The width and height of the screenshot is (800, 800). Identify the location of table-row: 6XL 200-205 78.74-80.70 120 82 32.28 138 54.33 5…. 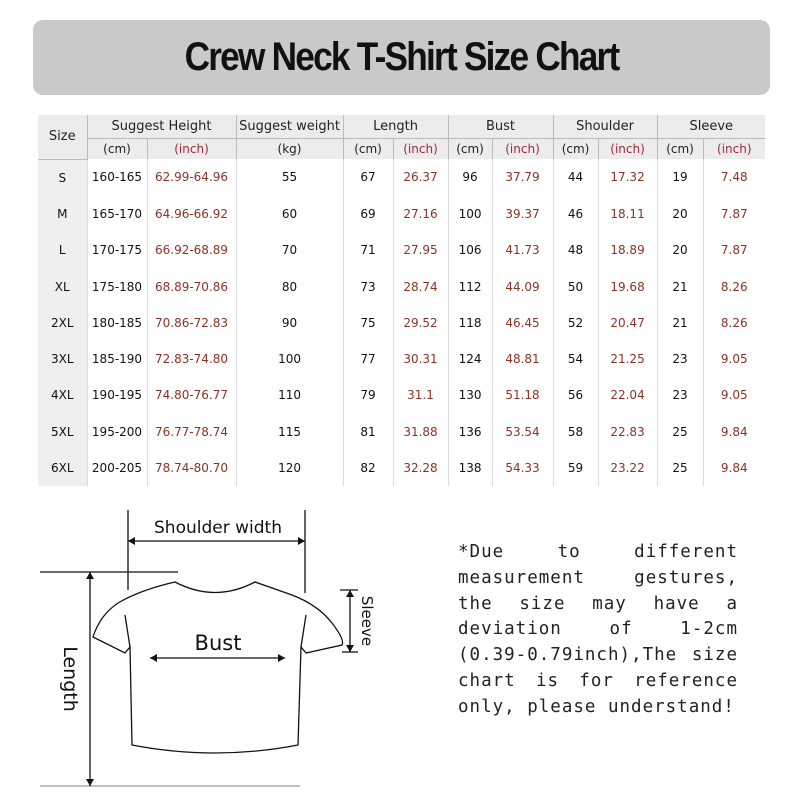
(402, 468).